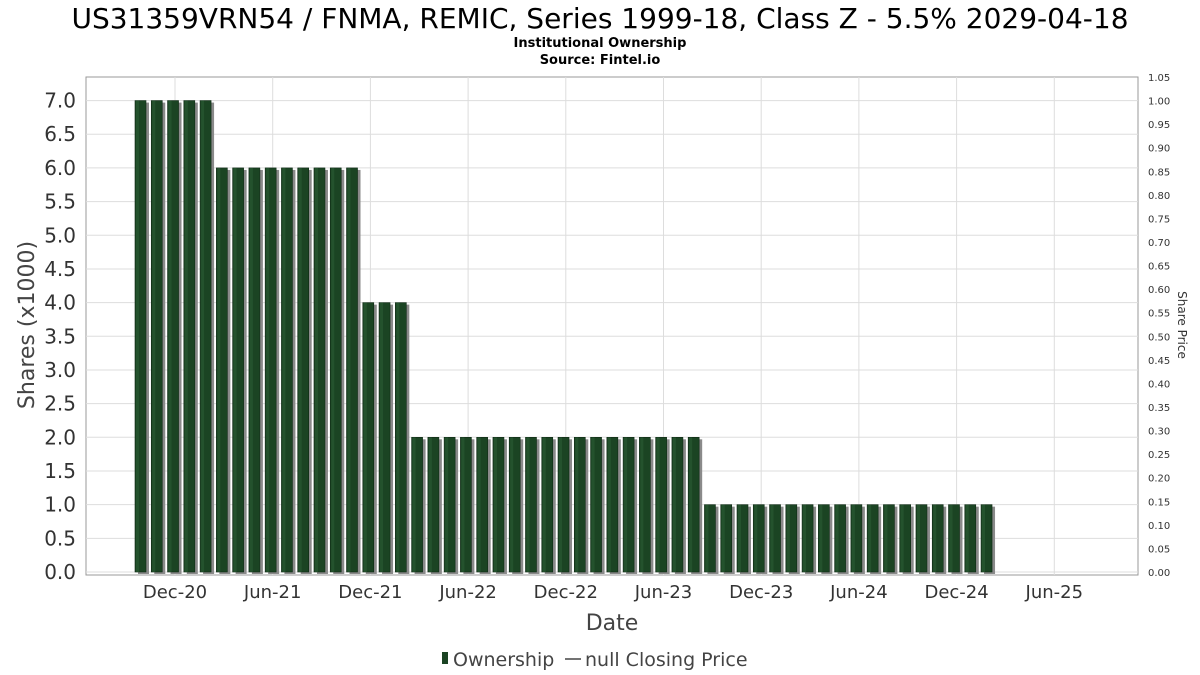 The height and width of the screenshot is (675, 1200). Describe the element at coordinates (175, 592) in the screenshot. I see `x-tick-label: Dec-20` at that location.